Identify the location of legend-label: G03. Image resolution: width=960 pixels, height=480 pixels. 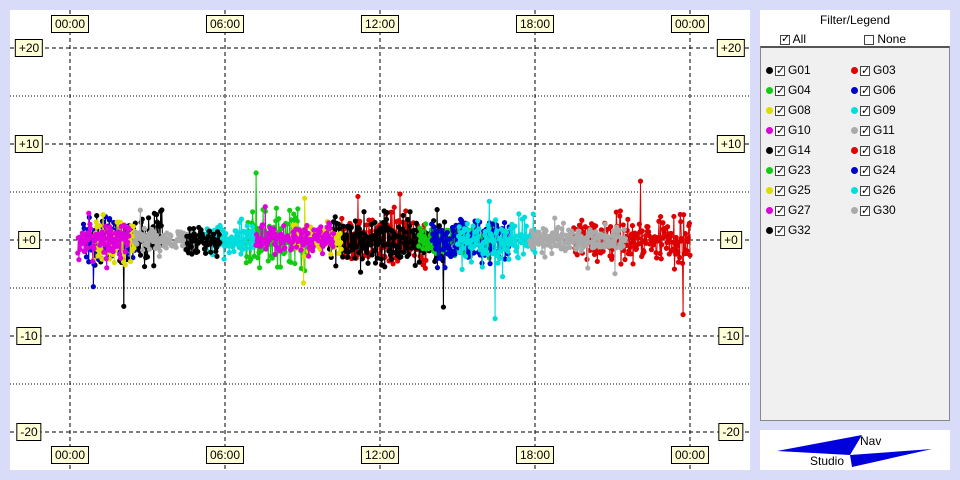
(884, 70).